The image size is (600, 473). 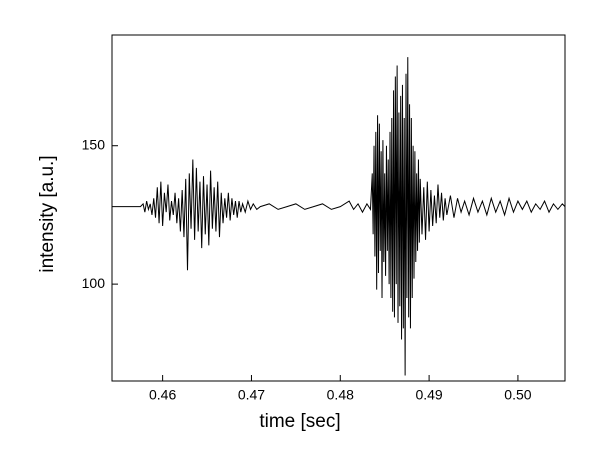 What do you see at coordinates (340, 395) in the screenshot?
I see `x-tick-label: 0.48` at bounding box center [340, 395].